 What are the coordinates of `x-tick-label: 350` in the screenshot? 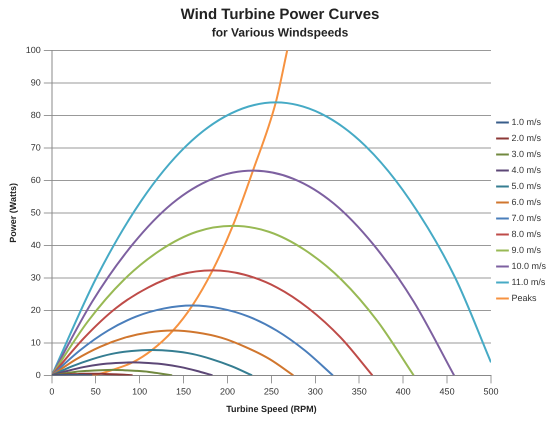 It's located at (359, 391).